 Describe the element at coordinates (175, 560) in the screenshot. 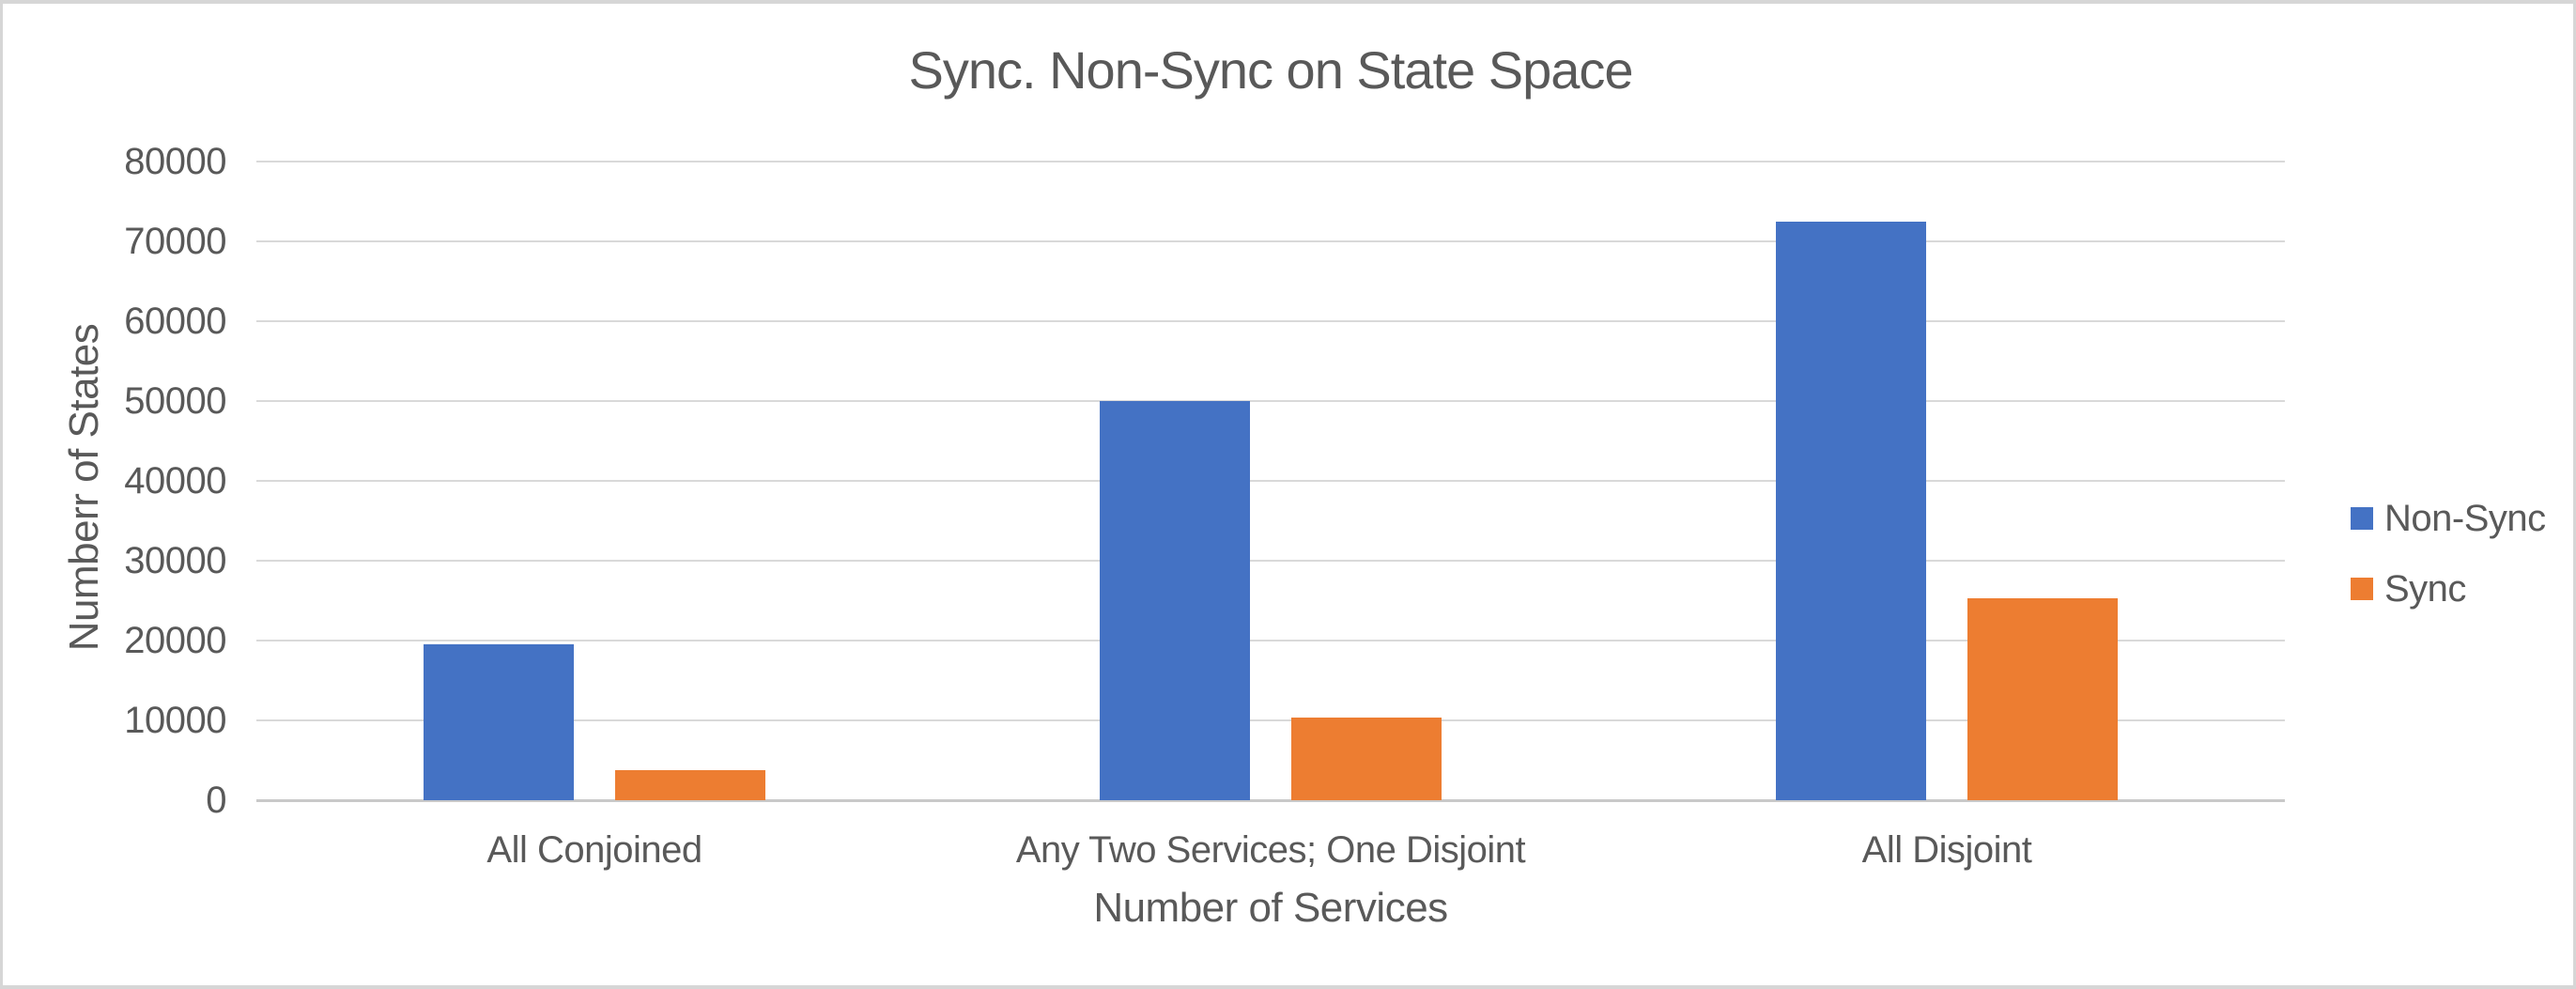

I see `y-tick-label-30000: 30000` at that location.